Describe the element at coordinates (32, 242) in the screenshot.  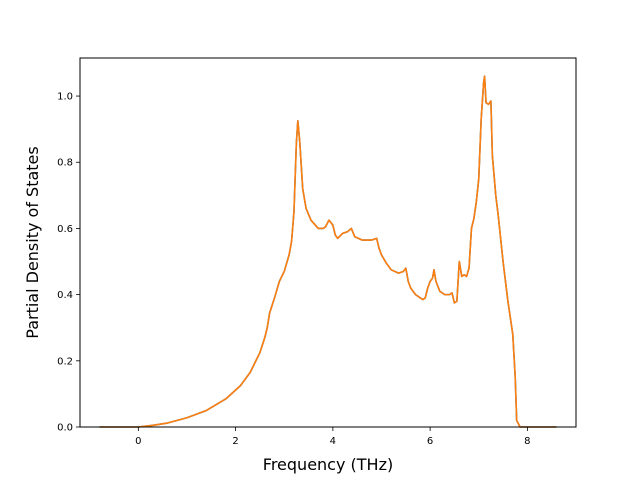
I see `y-axis-label: Partial Density of States` at that location.